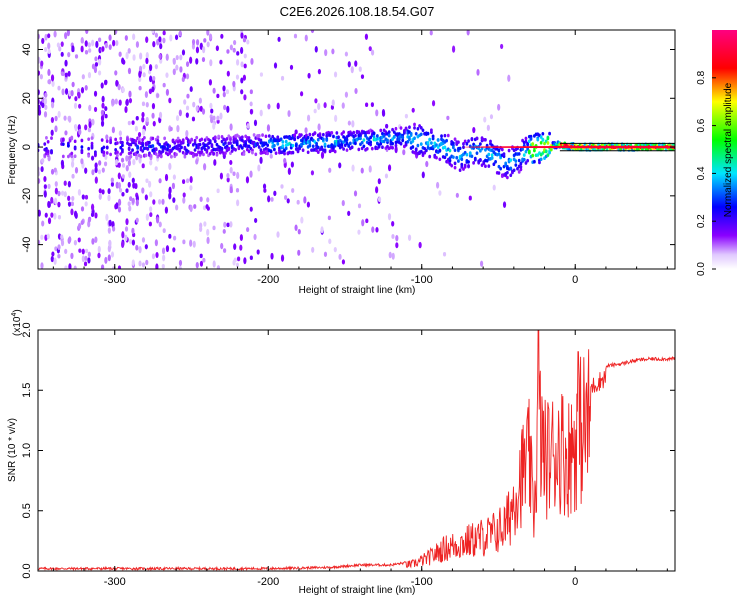 Image resolution: width=750 pixels, height=600 pixels. What do you see at coordinates (575, 582) in the screenshot?
I see `snr-x-tick-label: 0` at bounding box center [575, 582].